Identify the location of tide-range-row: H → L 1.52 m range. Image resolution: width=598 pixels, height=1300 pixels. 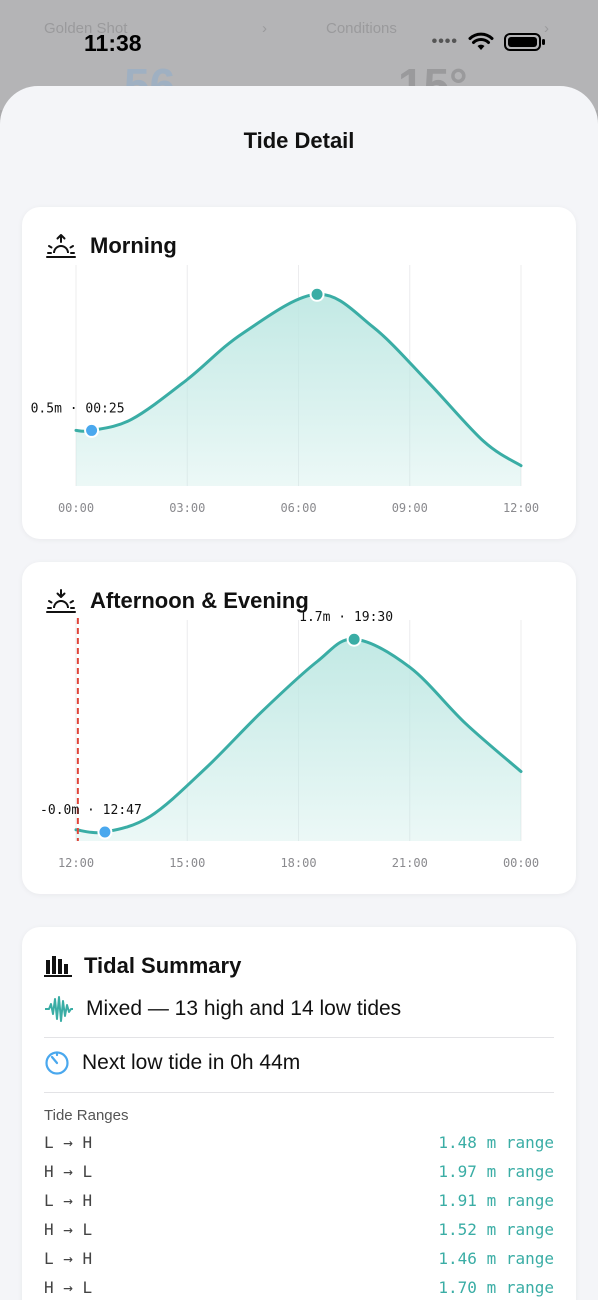
(299, 1232).